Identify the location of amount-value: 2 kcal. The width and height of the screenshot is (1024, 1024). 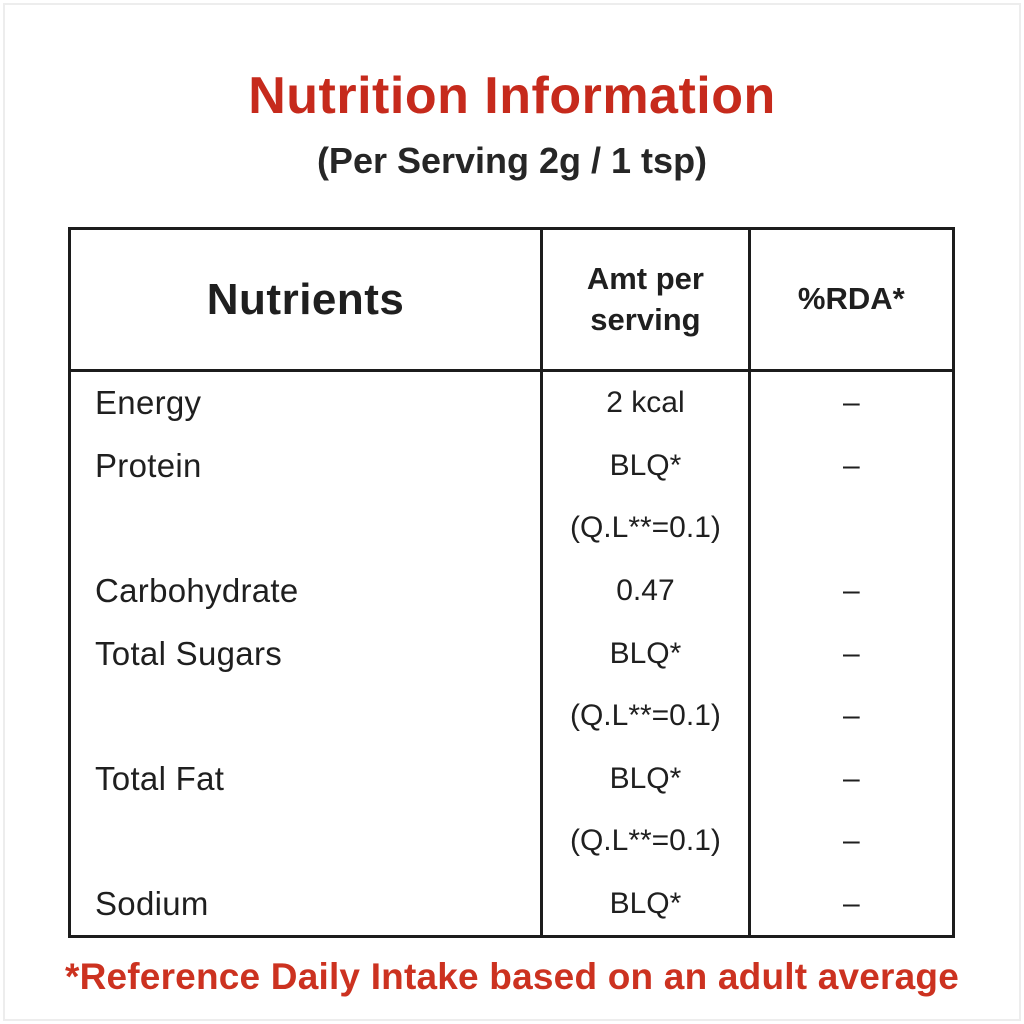
(647, 403).